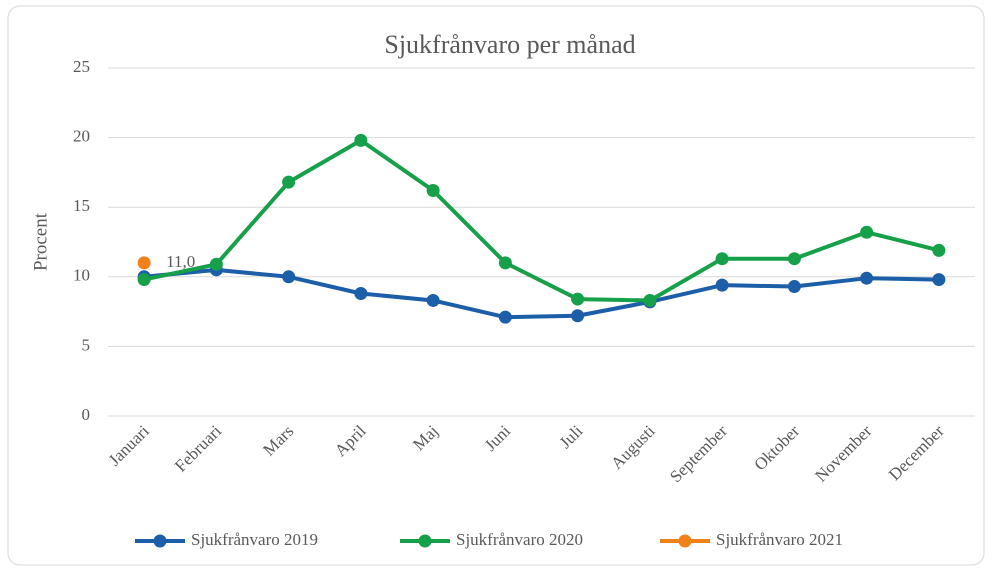  I want to click on chart-title: Sjukfrånvaro per månad, so click(509, 44).